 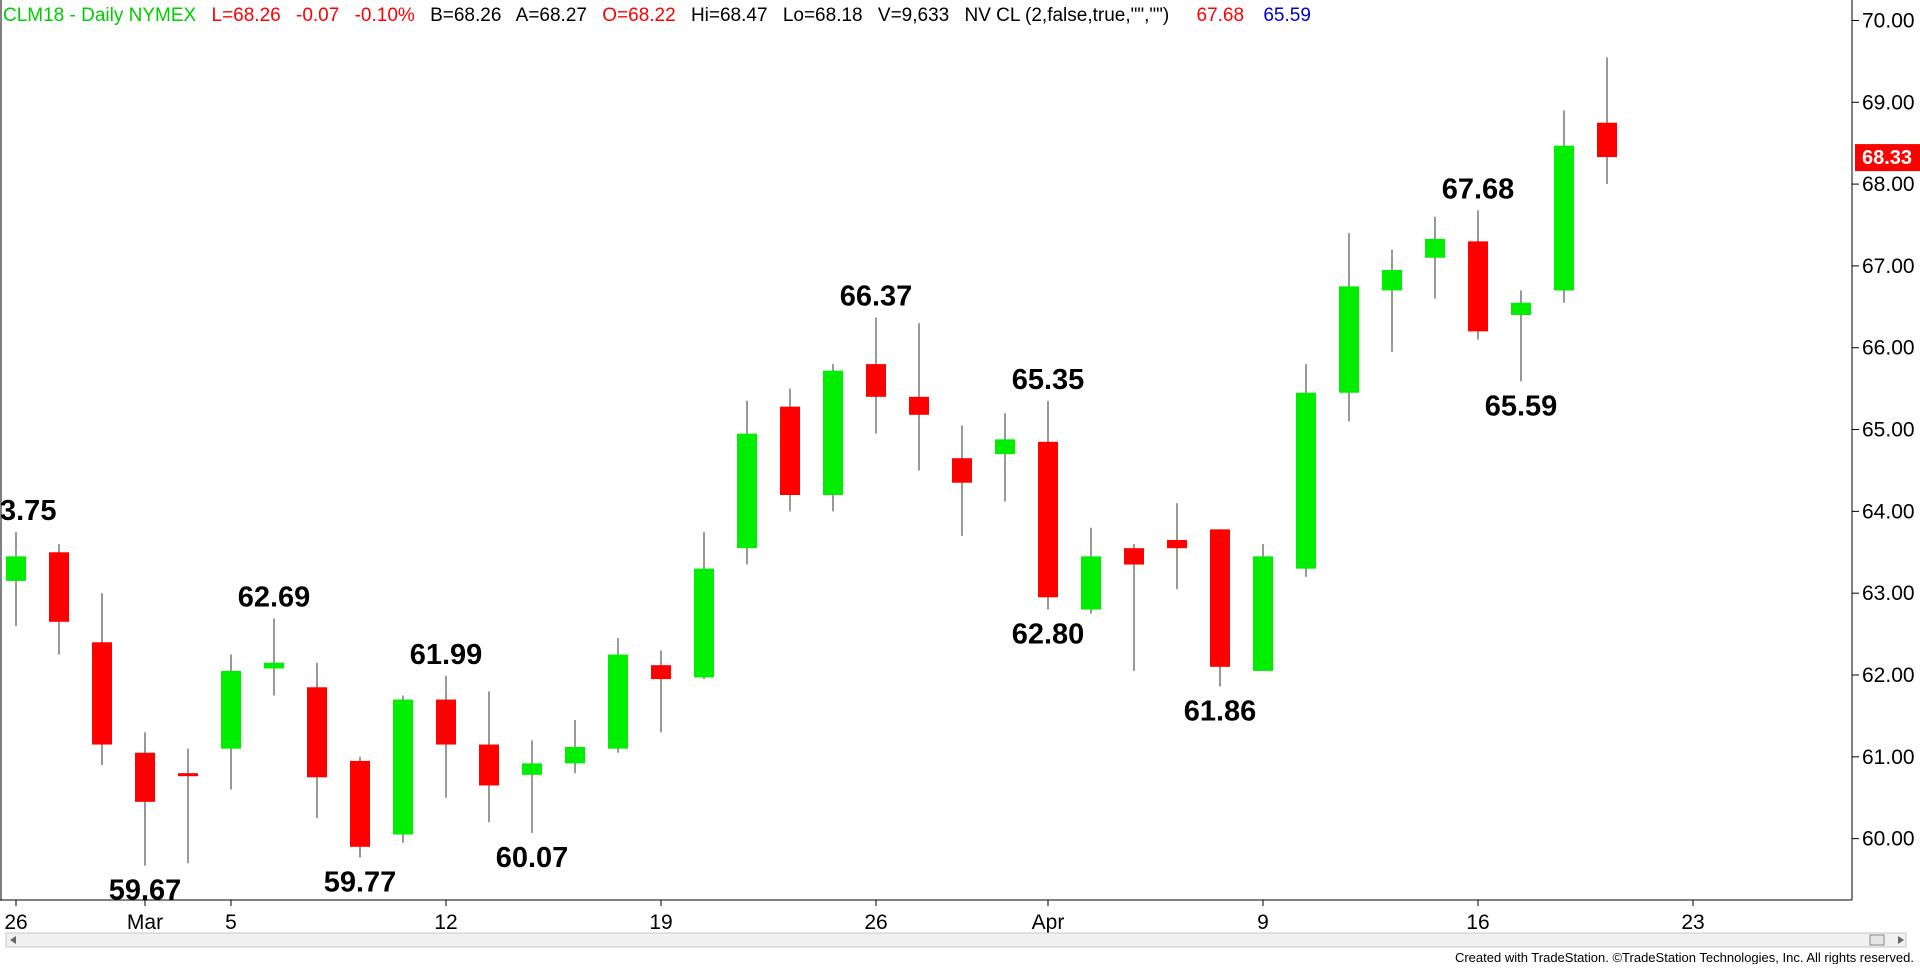 What do you see at coordinates (1048, 380) in the screenshot?
I see `price-annotation: 65.35` at bounding box center [1048, 380].